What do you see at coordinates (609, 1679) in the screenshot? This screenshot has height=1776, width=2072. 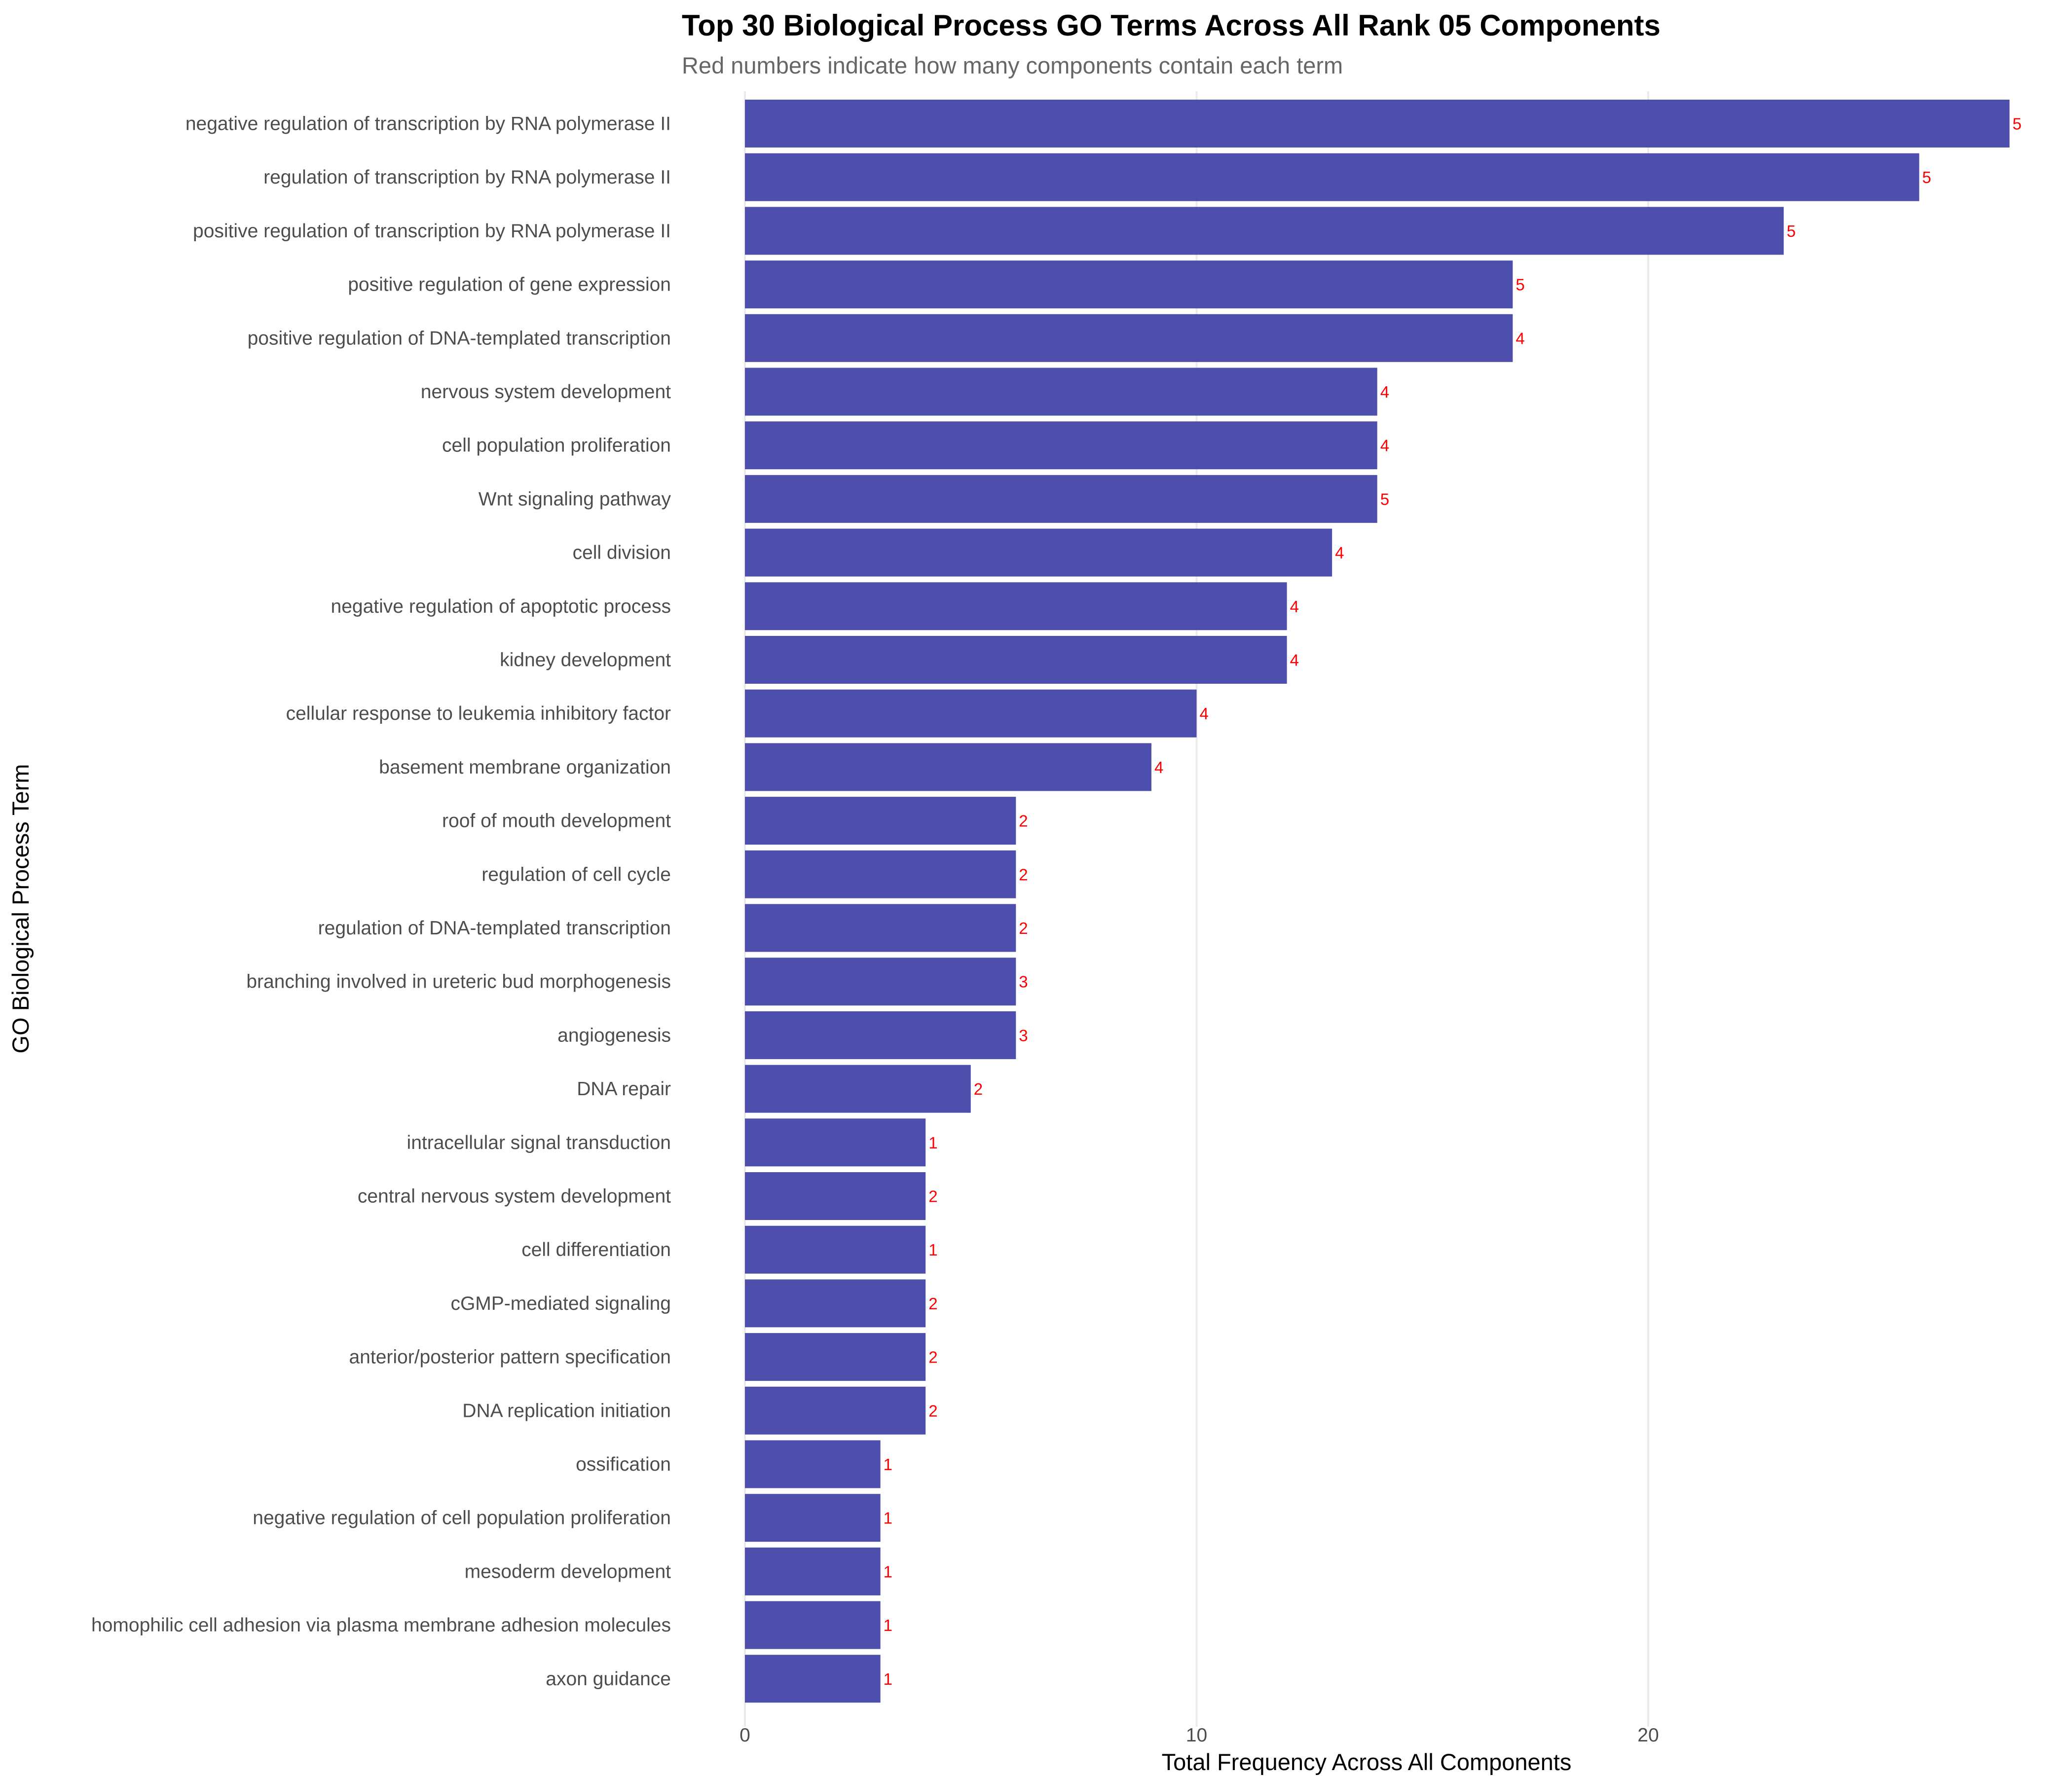 I see `y-tick-label: axon guidance` at bounding box center [609, 1679].